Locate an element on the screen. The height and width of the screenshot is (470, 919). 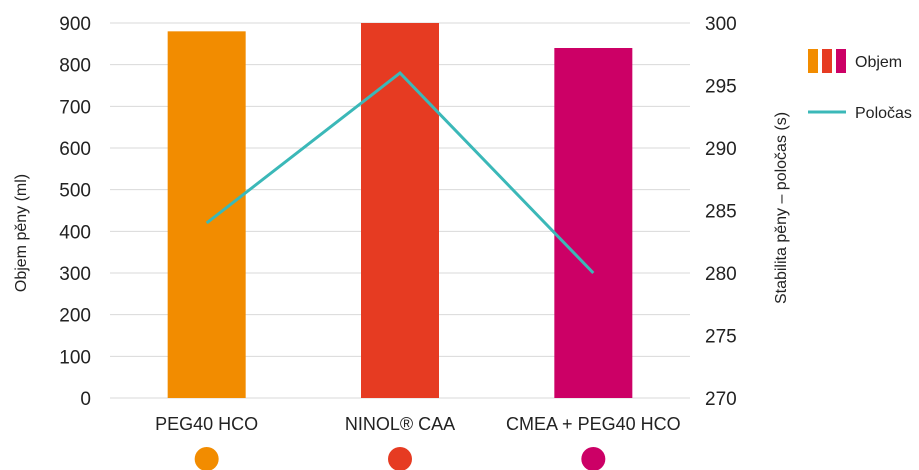
left-tick-label: 300 is located at coordinates (75, 274).